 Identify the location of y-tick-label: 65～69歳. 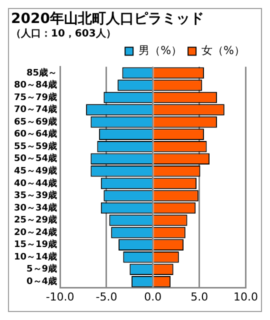
(36, 122).